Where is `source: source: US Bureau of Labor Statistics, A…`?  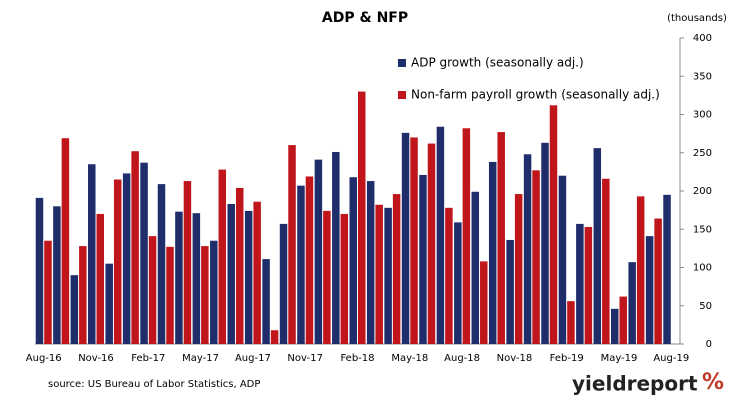 source: source: US Bureau of Labor Statistics, A… is located at coordinates (154, 384).